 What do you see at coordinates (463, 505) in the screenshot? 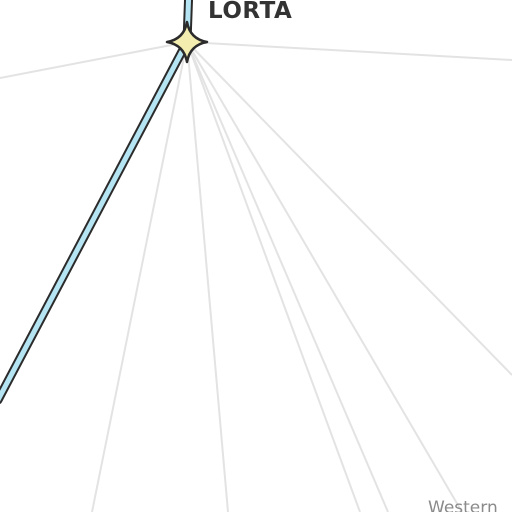
I see `region-label: Western` at bounding box center [463, 505].